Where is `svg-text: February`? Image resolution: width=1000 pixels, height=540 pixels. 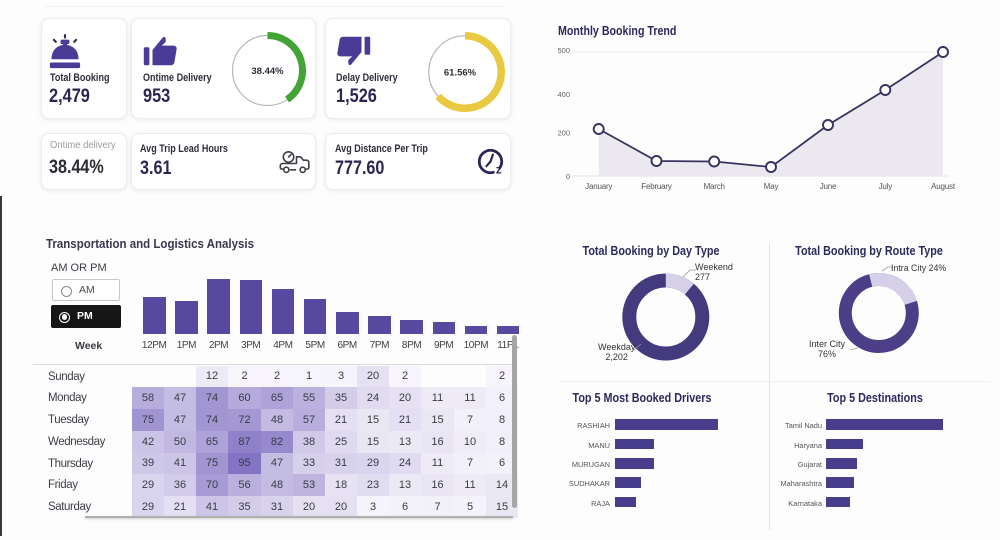 svg-text: February is located at coordinates (656, 186).